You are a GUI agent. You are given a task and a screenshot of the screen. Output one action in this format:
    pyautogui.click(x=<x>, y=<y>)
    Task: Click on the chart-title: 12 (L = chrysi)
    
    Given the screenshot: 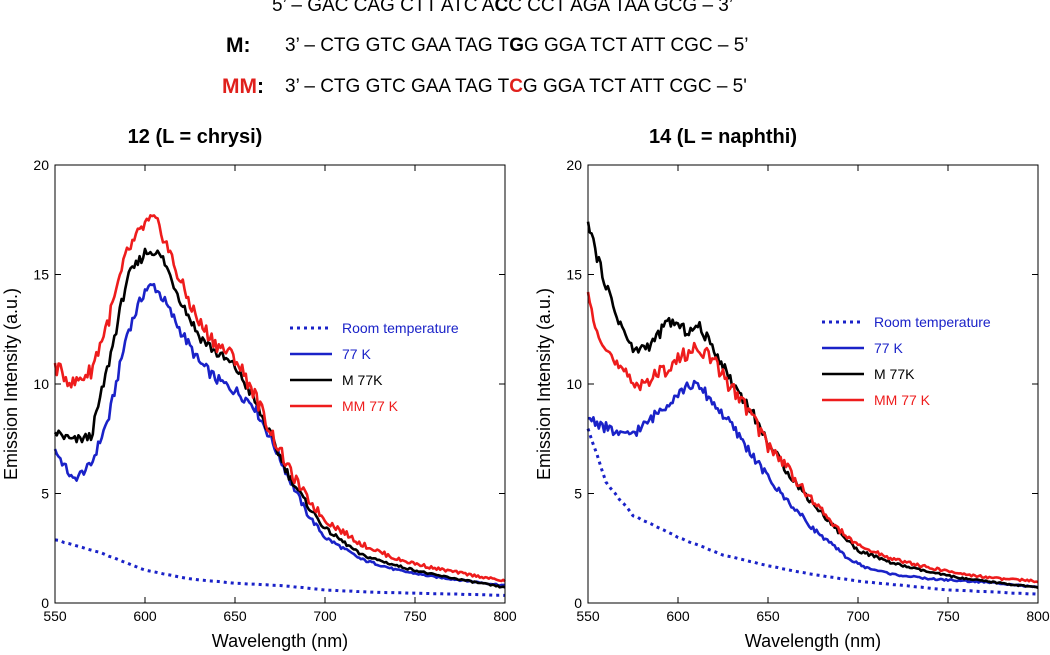 What is the action you would take?
    pyautogui.click(x=195, y=137)
    